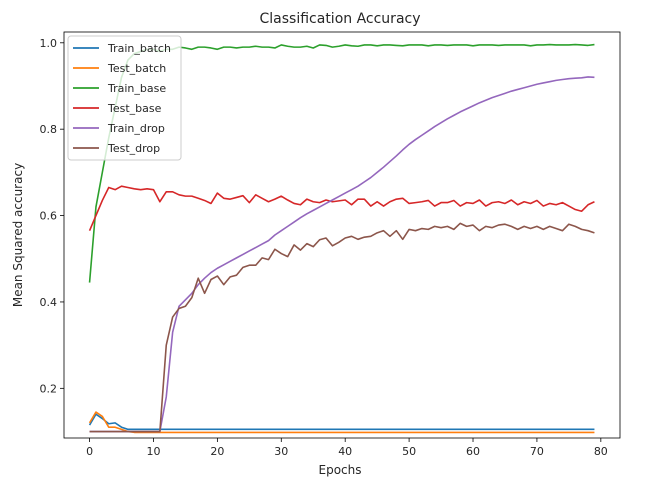 The image size is (653, 488). What do you see at coordinates (473, 451) in the screenshot?
I see `x-tick-label: 60` at bounding box center [473, 451].